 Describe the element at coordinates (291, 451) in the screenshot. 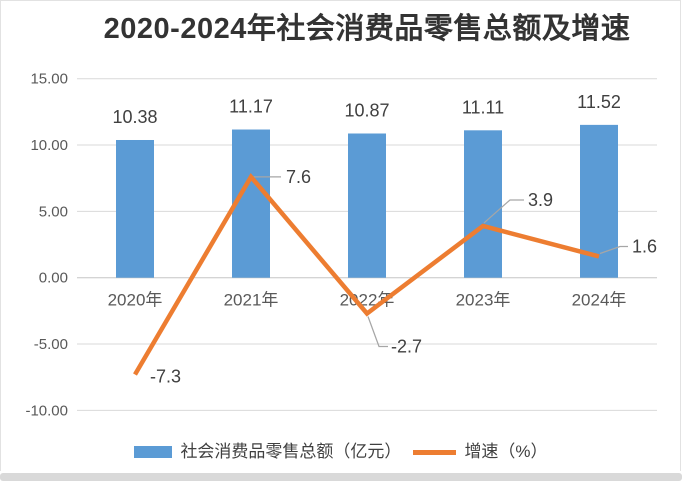

I see `legend-label-retail-total: 社会消费品零售总额（亿元）` at that location.